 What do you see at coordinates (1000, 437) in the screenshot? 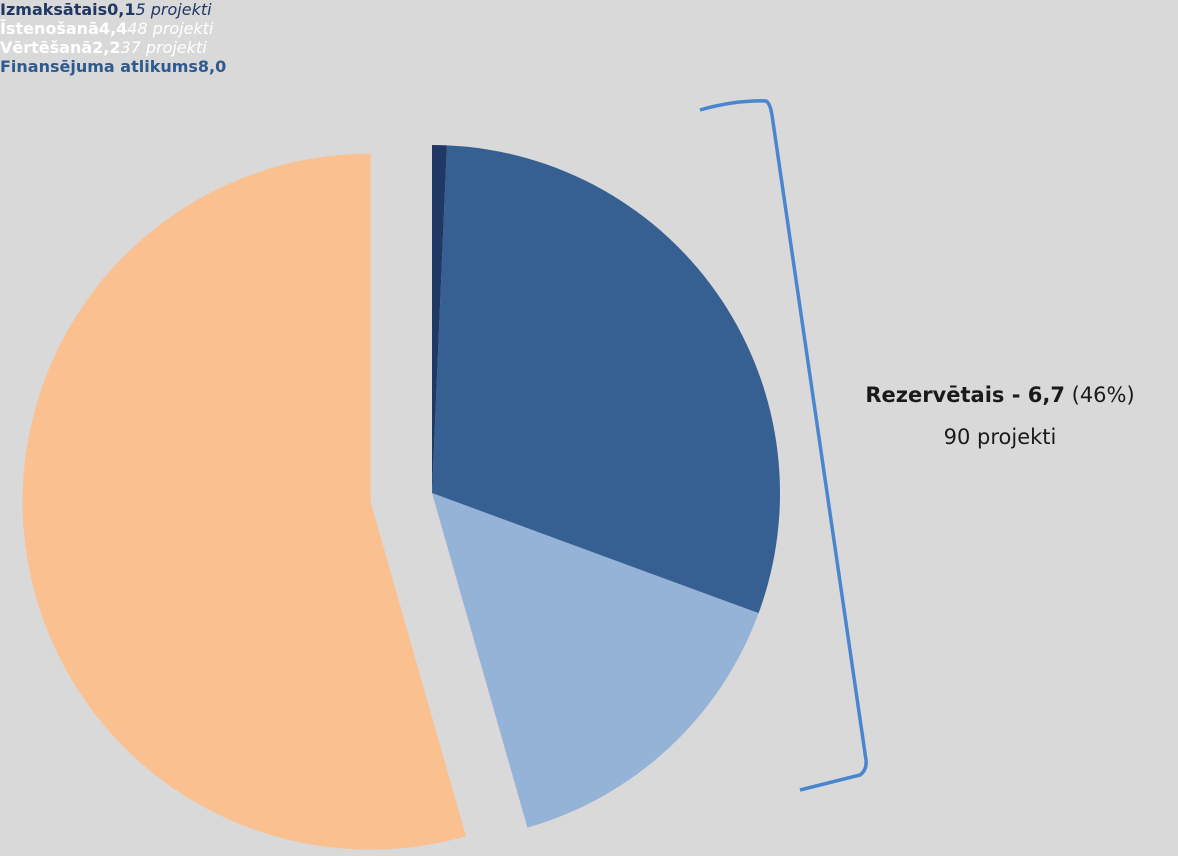
I see `annotation-note: 90 projekti` at bounding box center [1000, 437].